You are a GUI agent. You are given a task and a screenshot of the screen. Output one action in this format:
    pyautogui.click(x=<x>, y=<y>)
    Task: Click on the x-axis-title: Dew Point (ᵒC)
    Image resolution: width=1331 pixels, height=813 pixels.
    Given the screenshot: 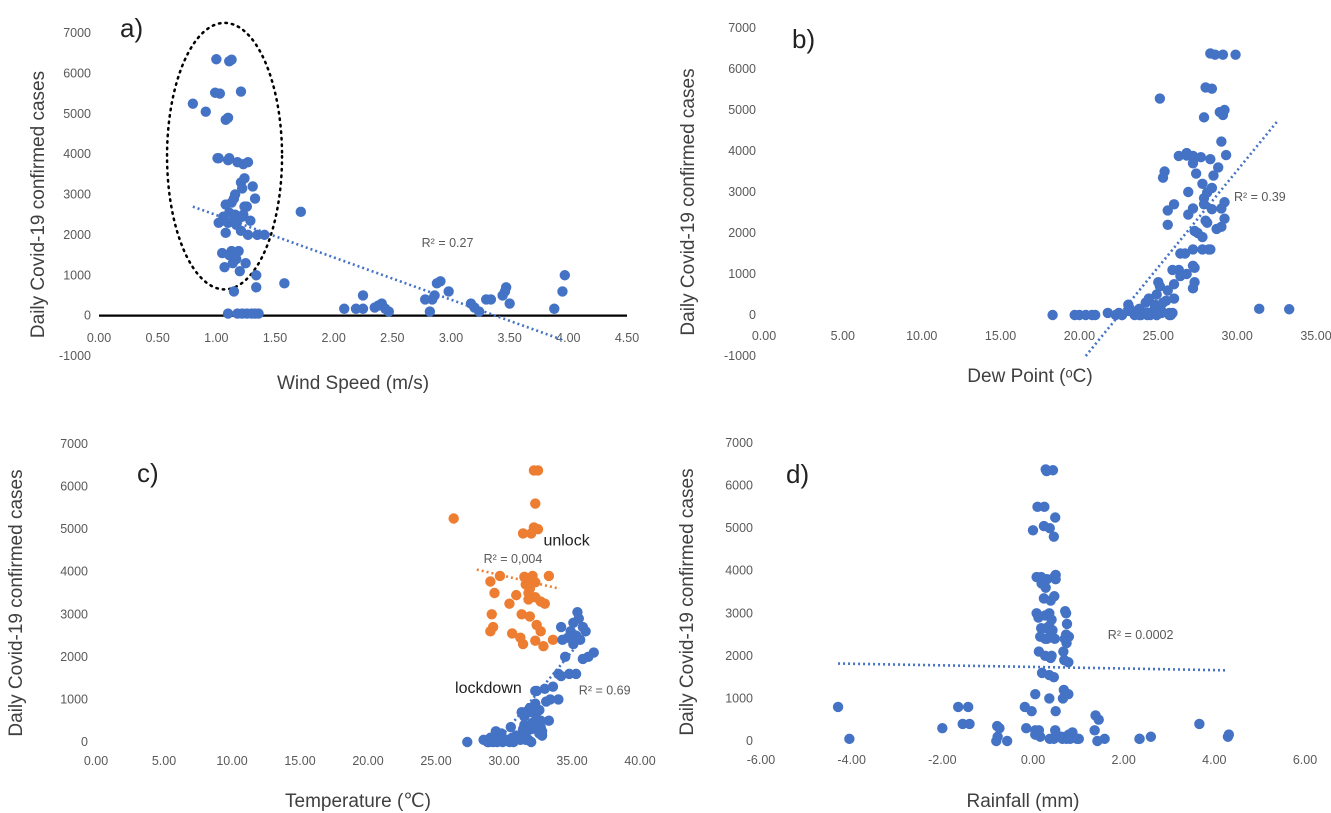 What is the action you would take?
    pyautogui.click(x=1029, y=376)
    